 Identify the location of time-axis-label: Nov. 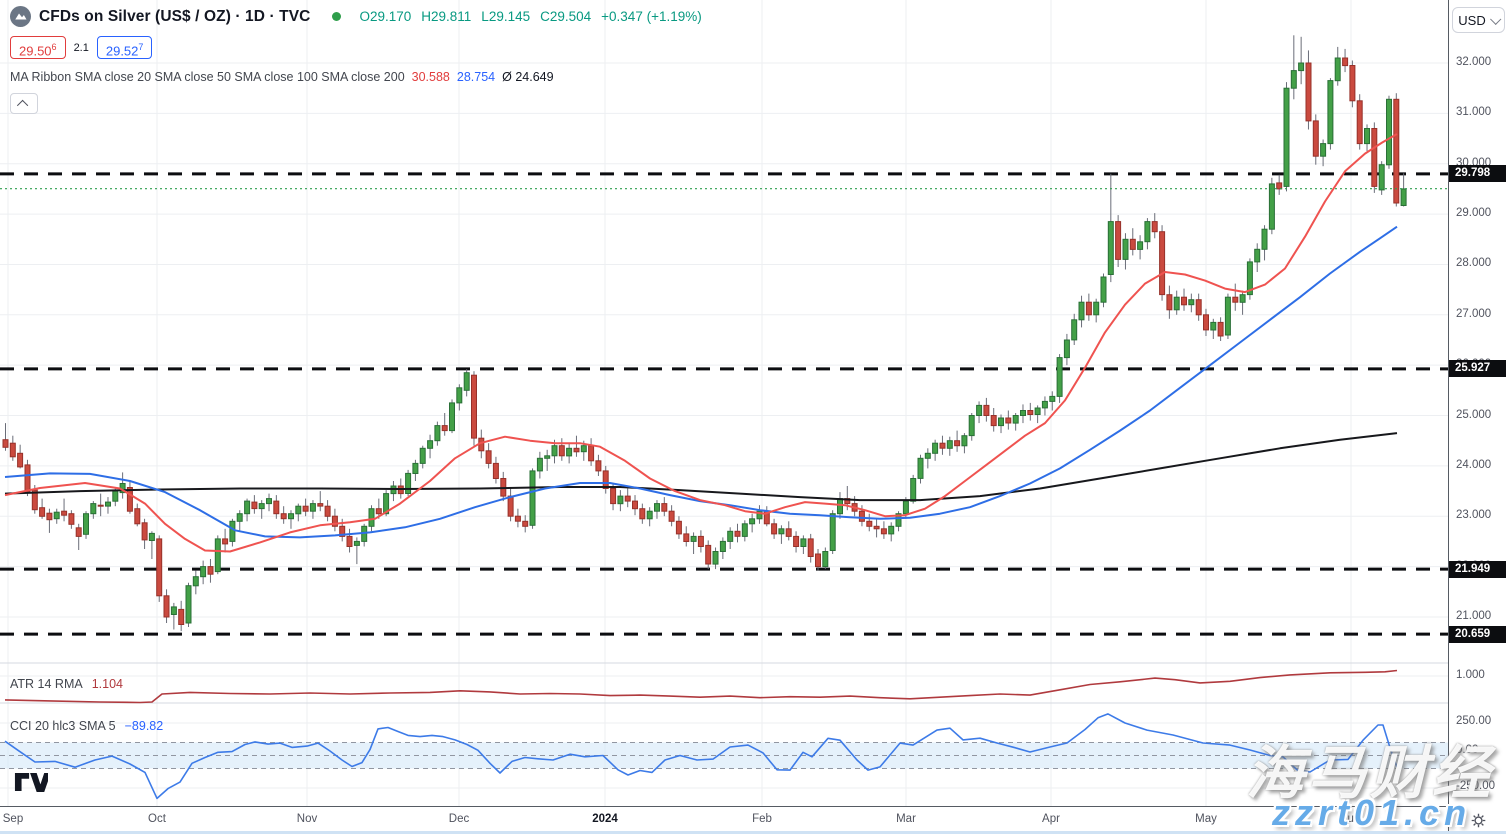
(307, 819).